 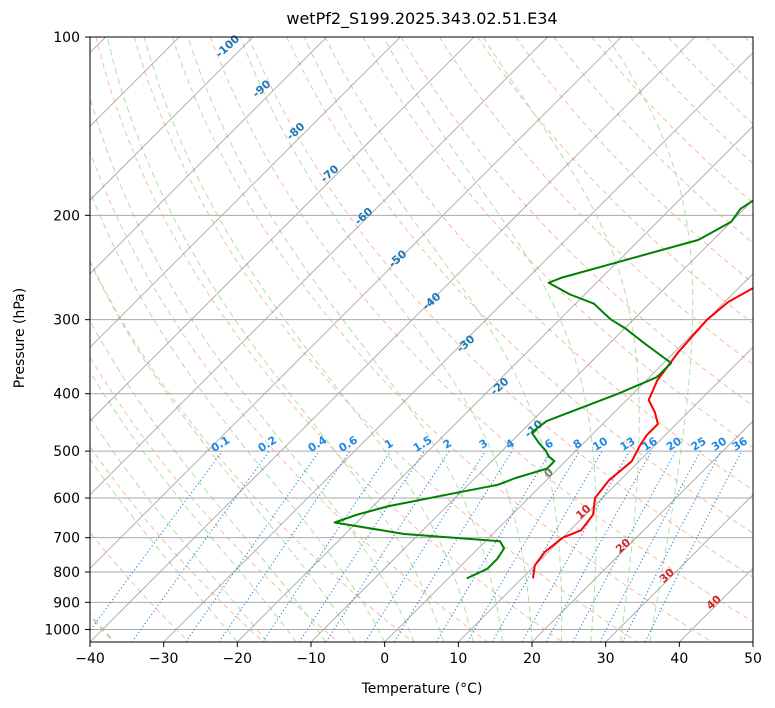 What do you see at coordinates (311, 659) in the screenshot?
I see `x-tick-label: −10` at bounding box center [311, 659].